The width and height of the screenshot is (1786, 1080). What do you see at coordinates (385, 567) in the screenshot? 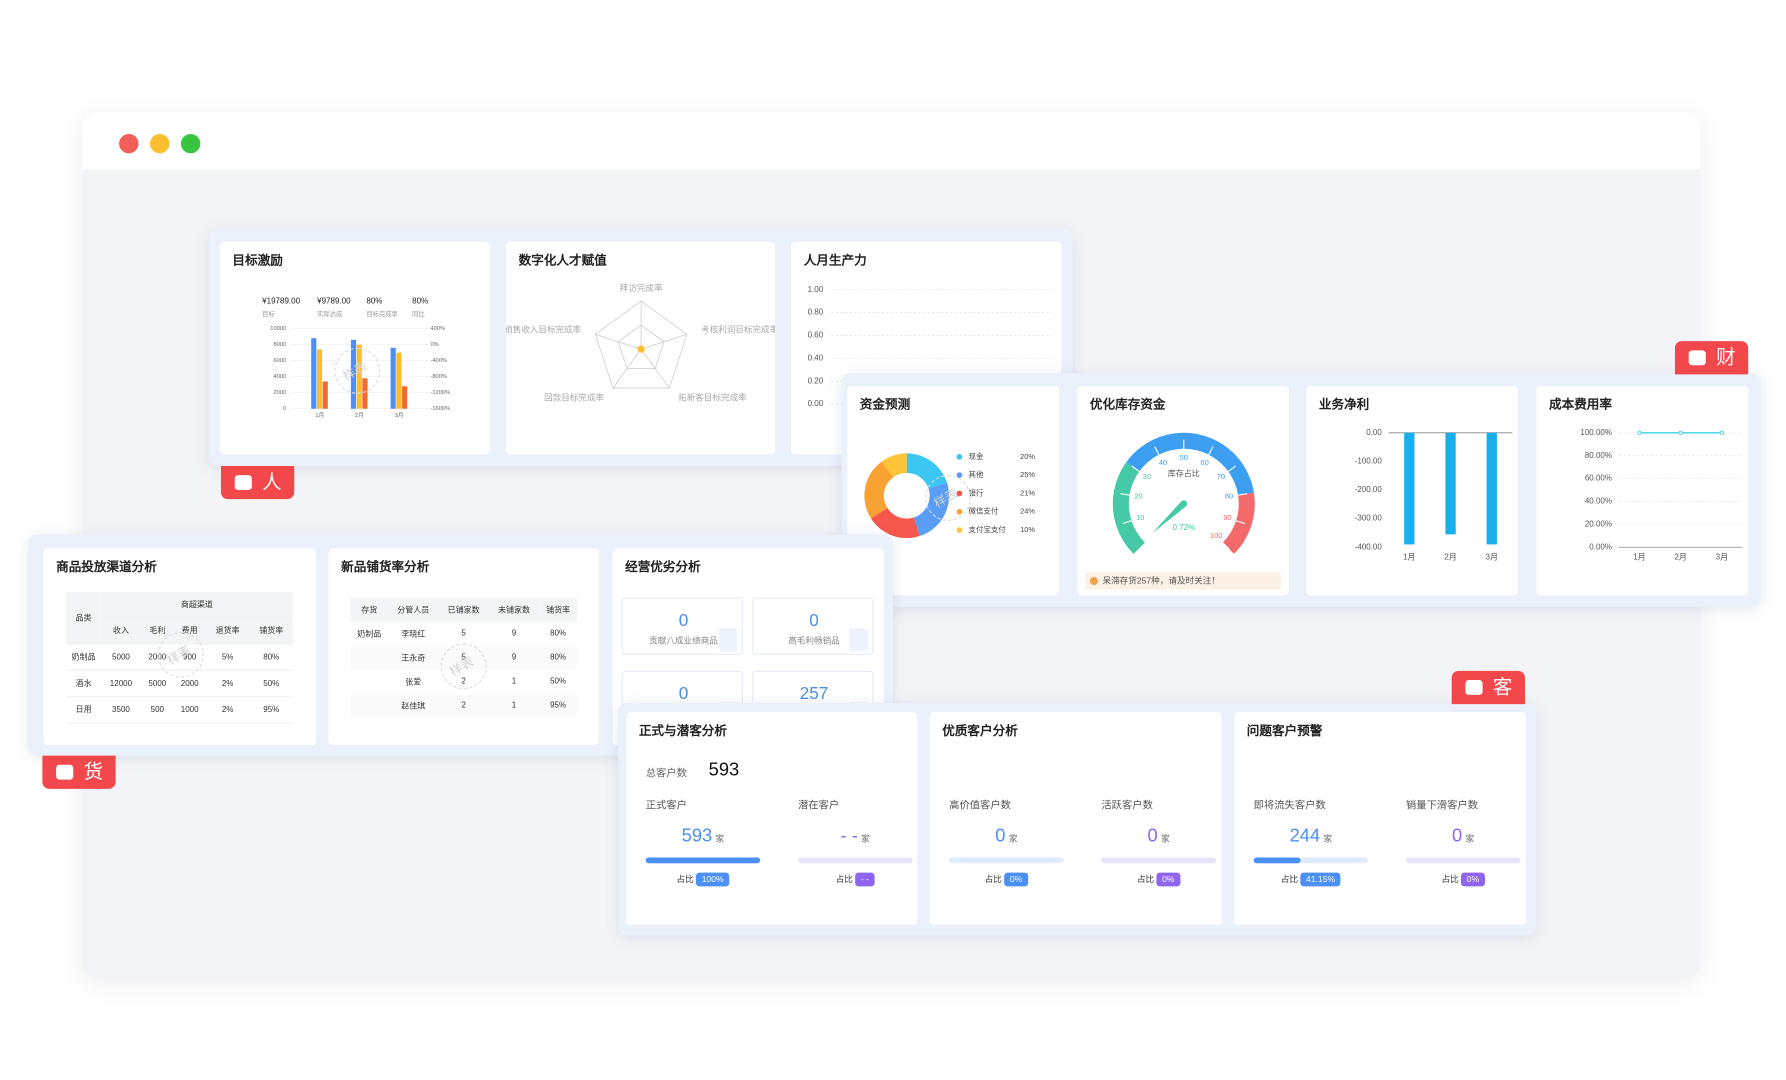
I see `card-title: 新品铺货率分析` at bounding box center [385, 567].